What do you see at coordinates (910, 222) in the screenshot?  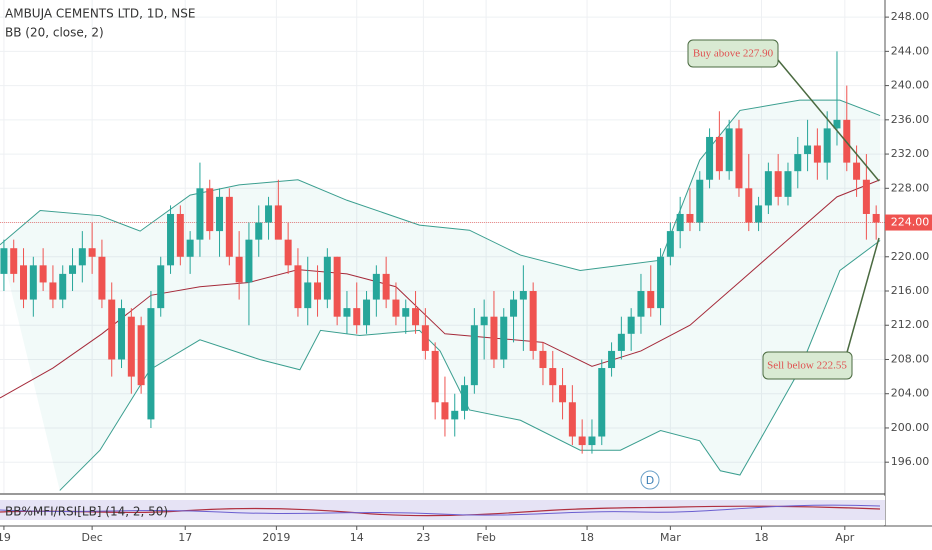 I see `last-price-label: 224.00` at bounding box center [910, 222].